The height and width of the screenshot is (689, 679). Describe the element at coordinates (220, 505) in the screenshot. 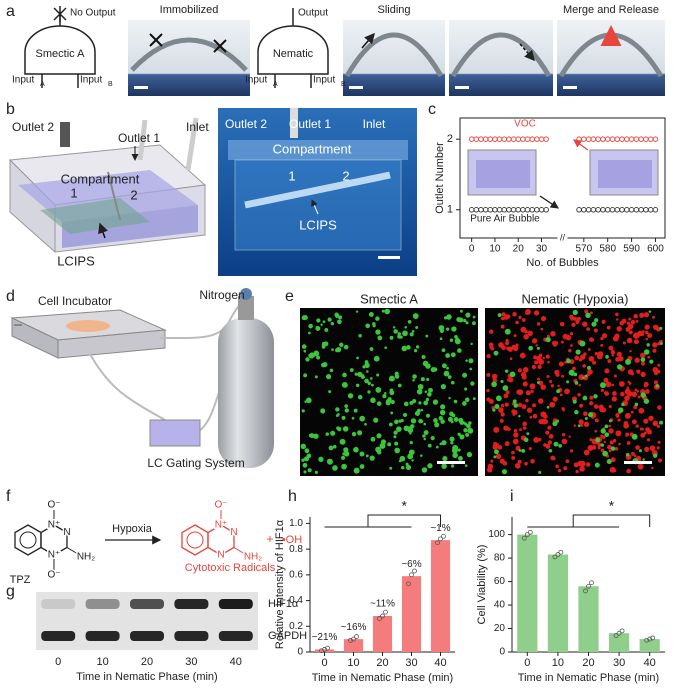

I see `atom: O⁻` at that location.